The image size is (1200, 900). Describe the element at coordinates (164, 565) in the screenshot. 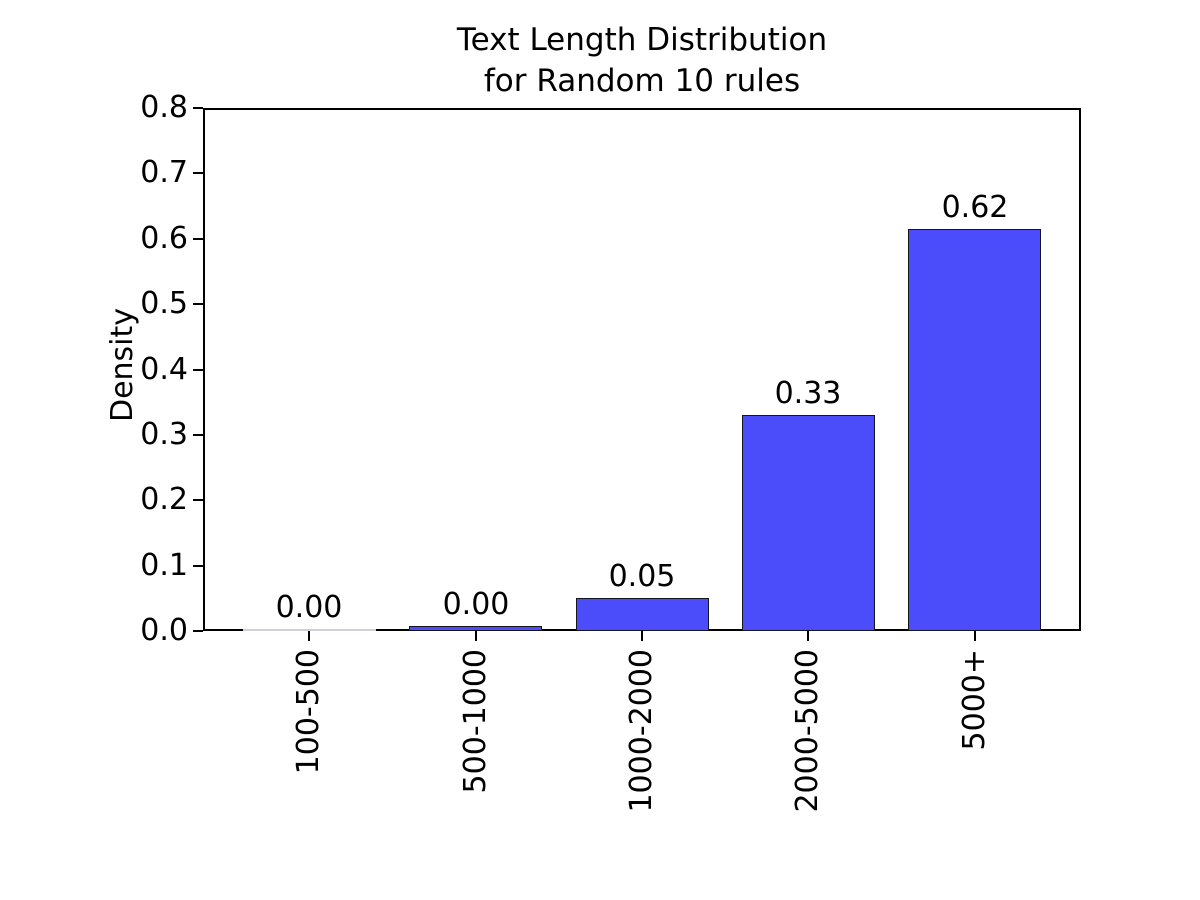

I see `y-tick-label: 0.1` at that location.